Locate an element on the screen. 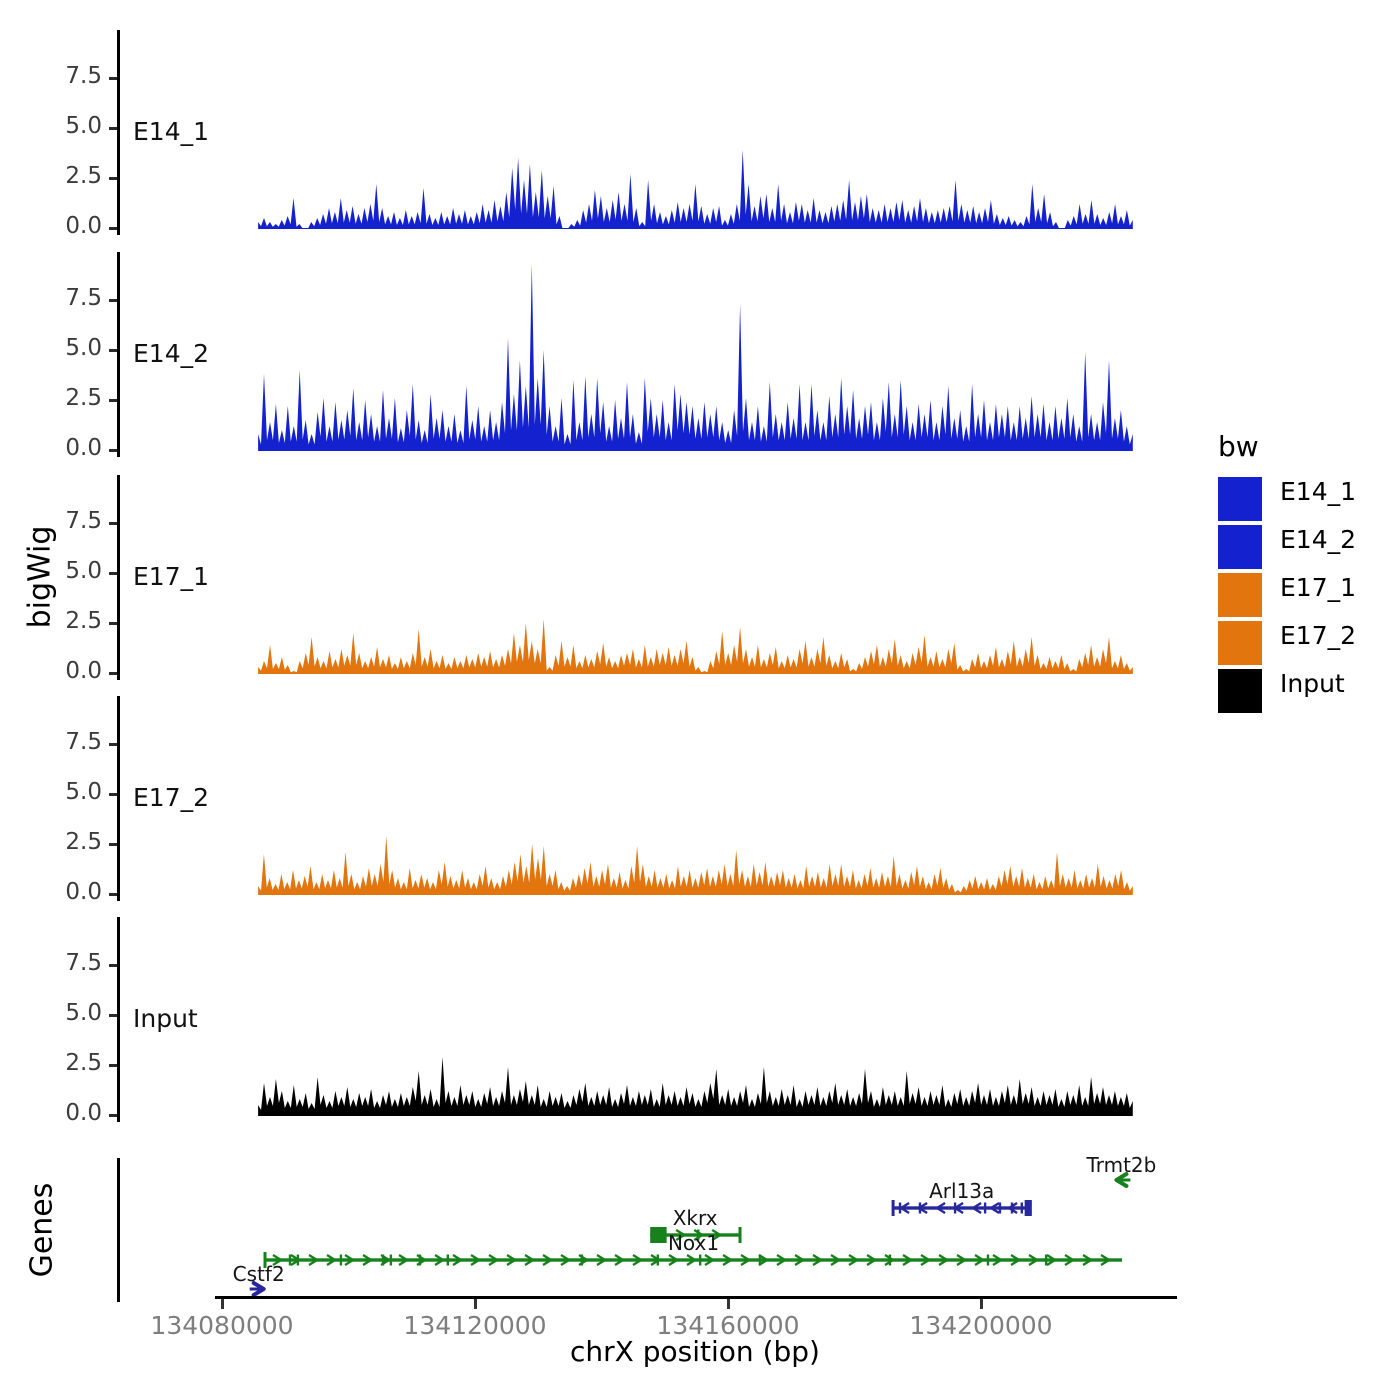  gene-Nox1: Nox1 is located at coordinates (693, 1249).